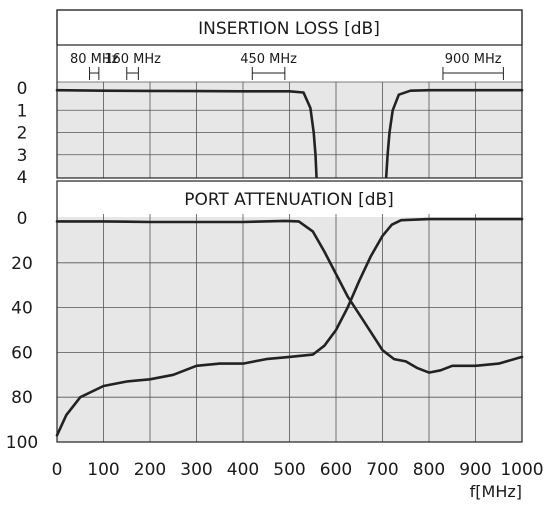 The width and height of the screenshot is (548, 510). I want to click on insertion-loss-y-tick-label: 1, so click(22, 111).